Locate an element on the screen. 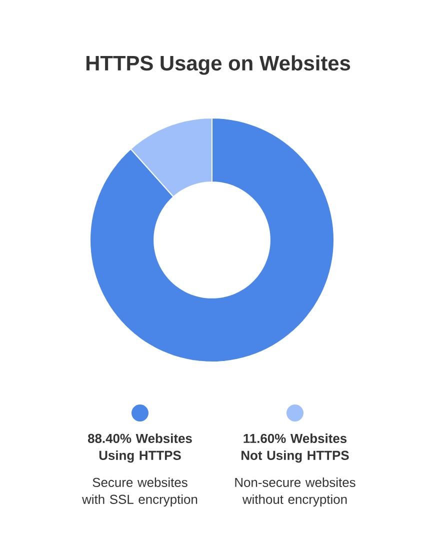 This screenshot has height=559, width=436. text: Secure websites with SSL encryption is located at coordinates (140, 492).